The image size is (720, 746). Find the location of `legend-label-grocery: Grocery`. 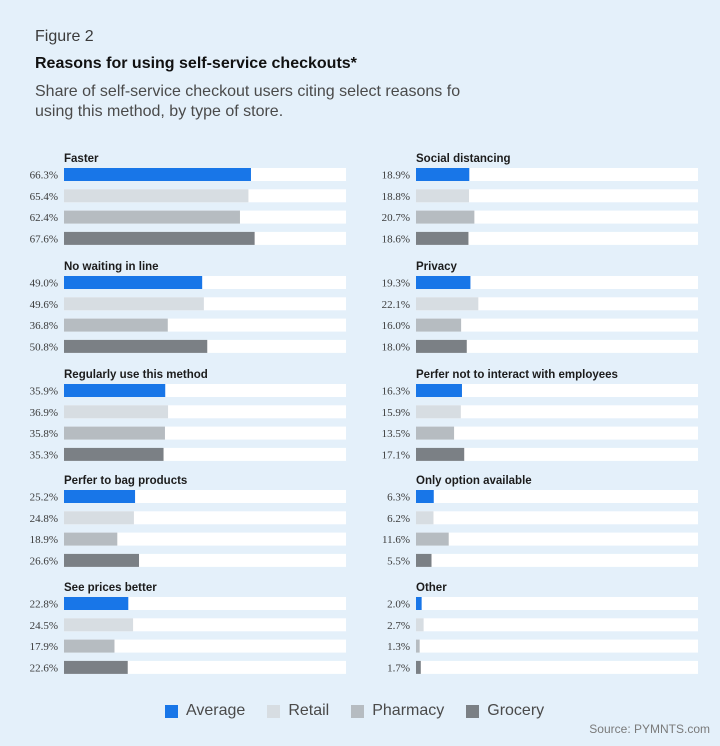

legend-label-grocery: Grocery is located at coordinates (516, 710).